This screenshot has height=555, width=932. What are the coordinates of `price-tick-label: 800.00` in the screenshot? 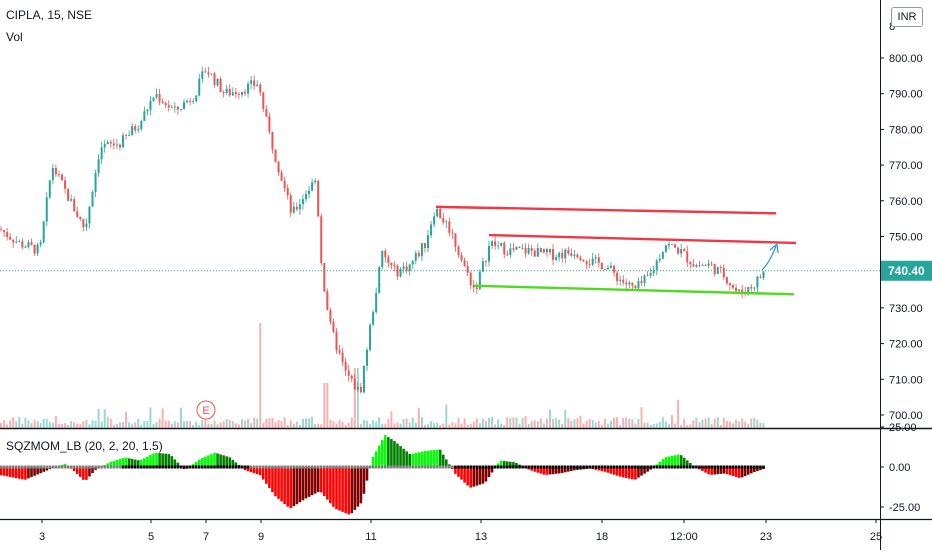 It's located at (906, 59).